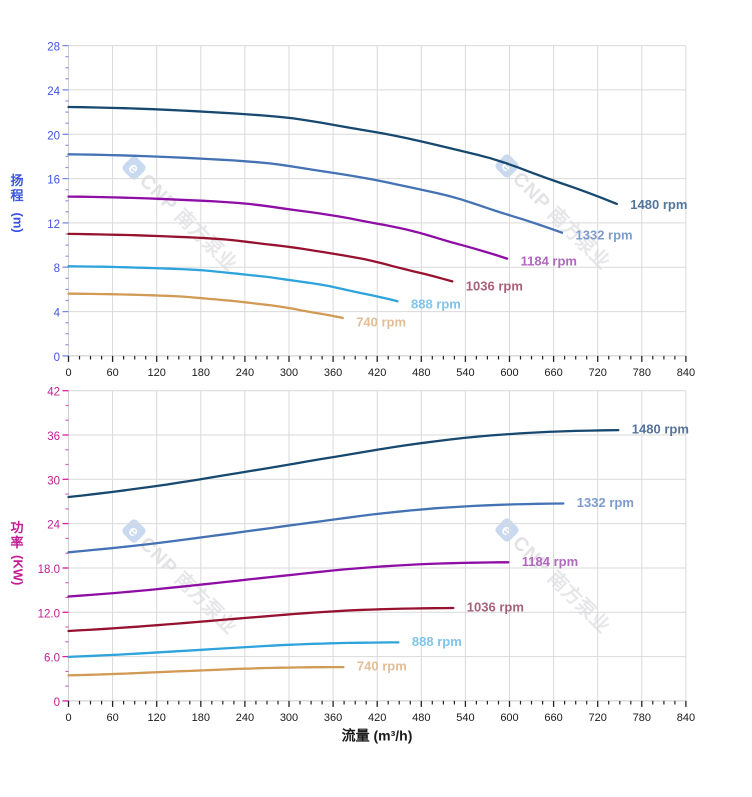 The width and height of the screenshot is (752, 797). Describe the element at coordinates (377, 736) in the screenshot. I see `svg-text: 流量 (m³/h)` at that location.